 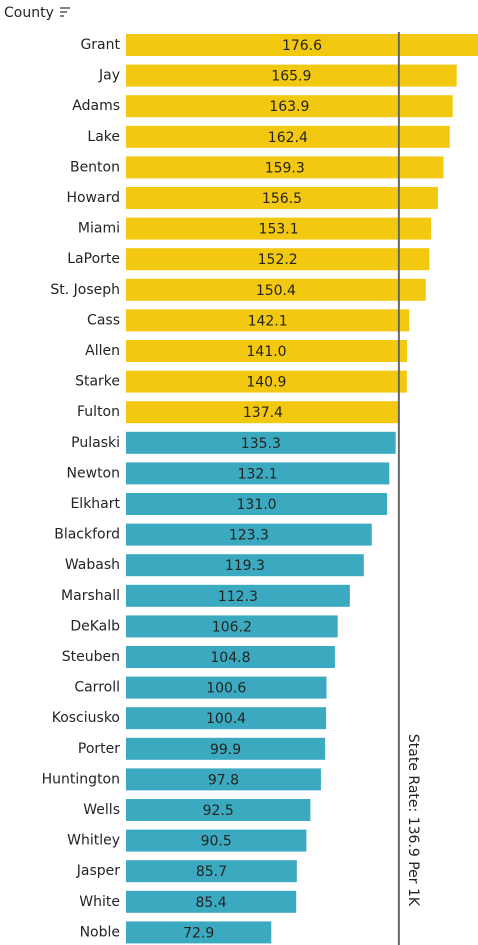 I want to click on value-label: 162.4, so click(x=288, y=138).